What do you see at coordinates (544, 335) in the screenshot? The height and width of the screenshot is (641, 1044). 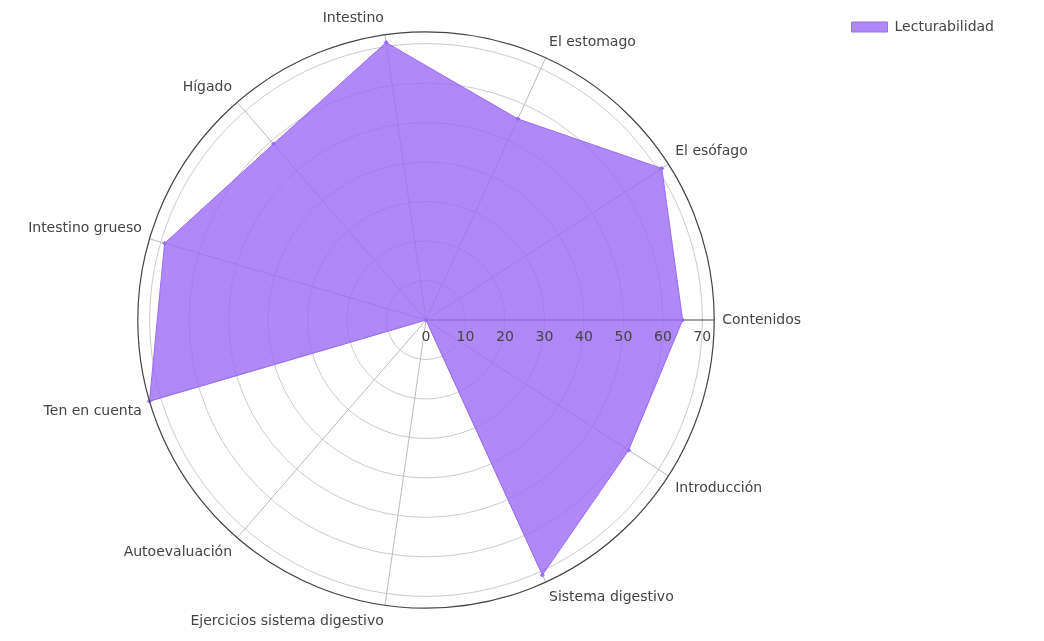 I see `y-tick-label: 30` at bounding box center [544, 335].